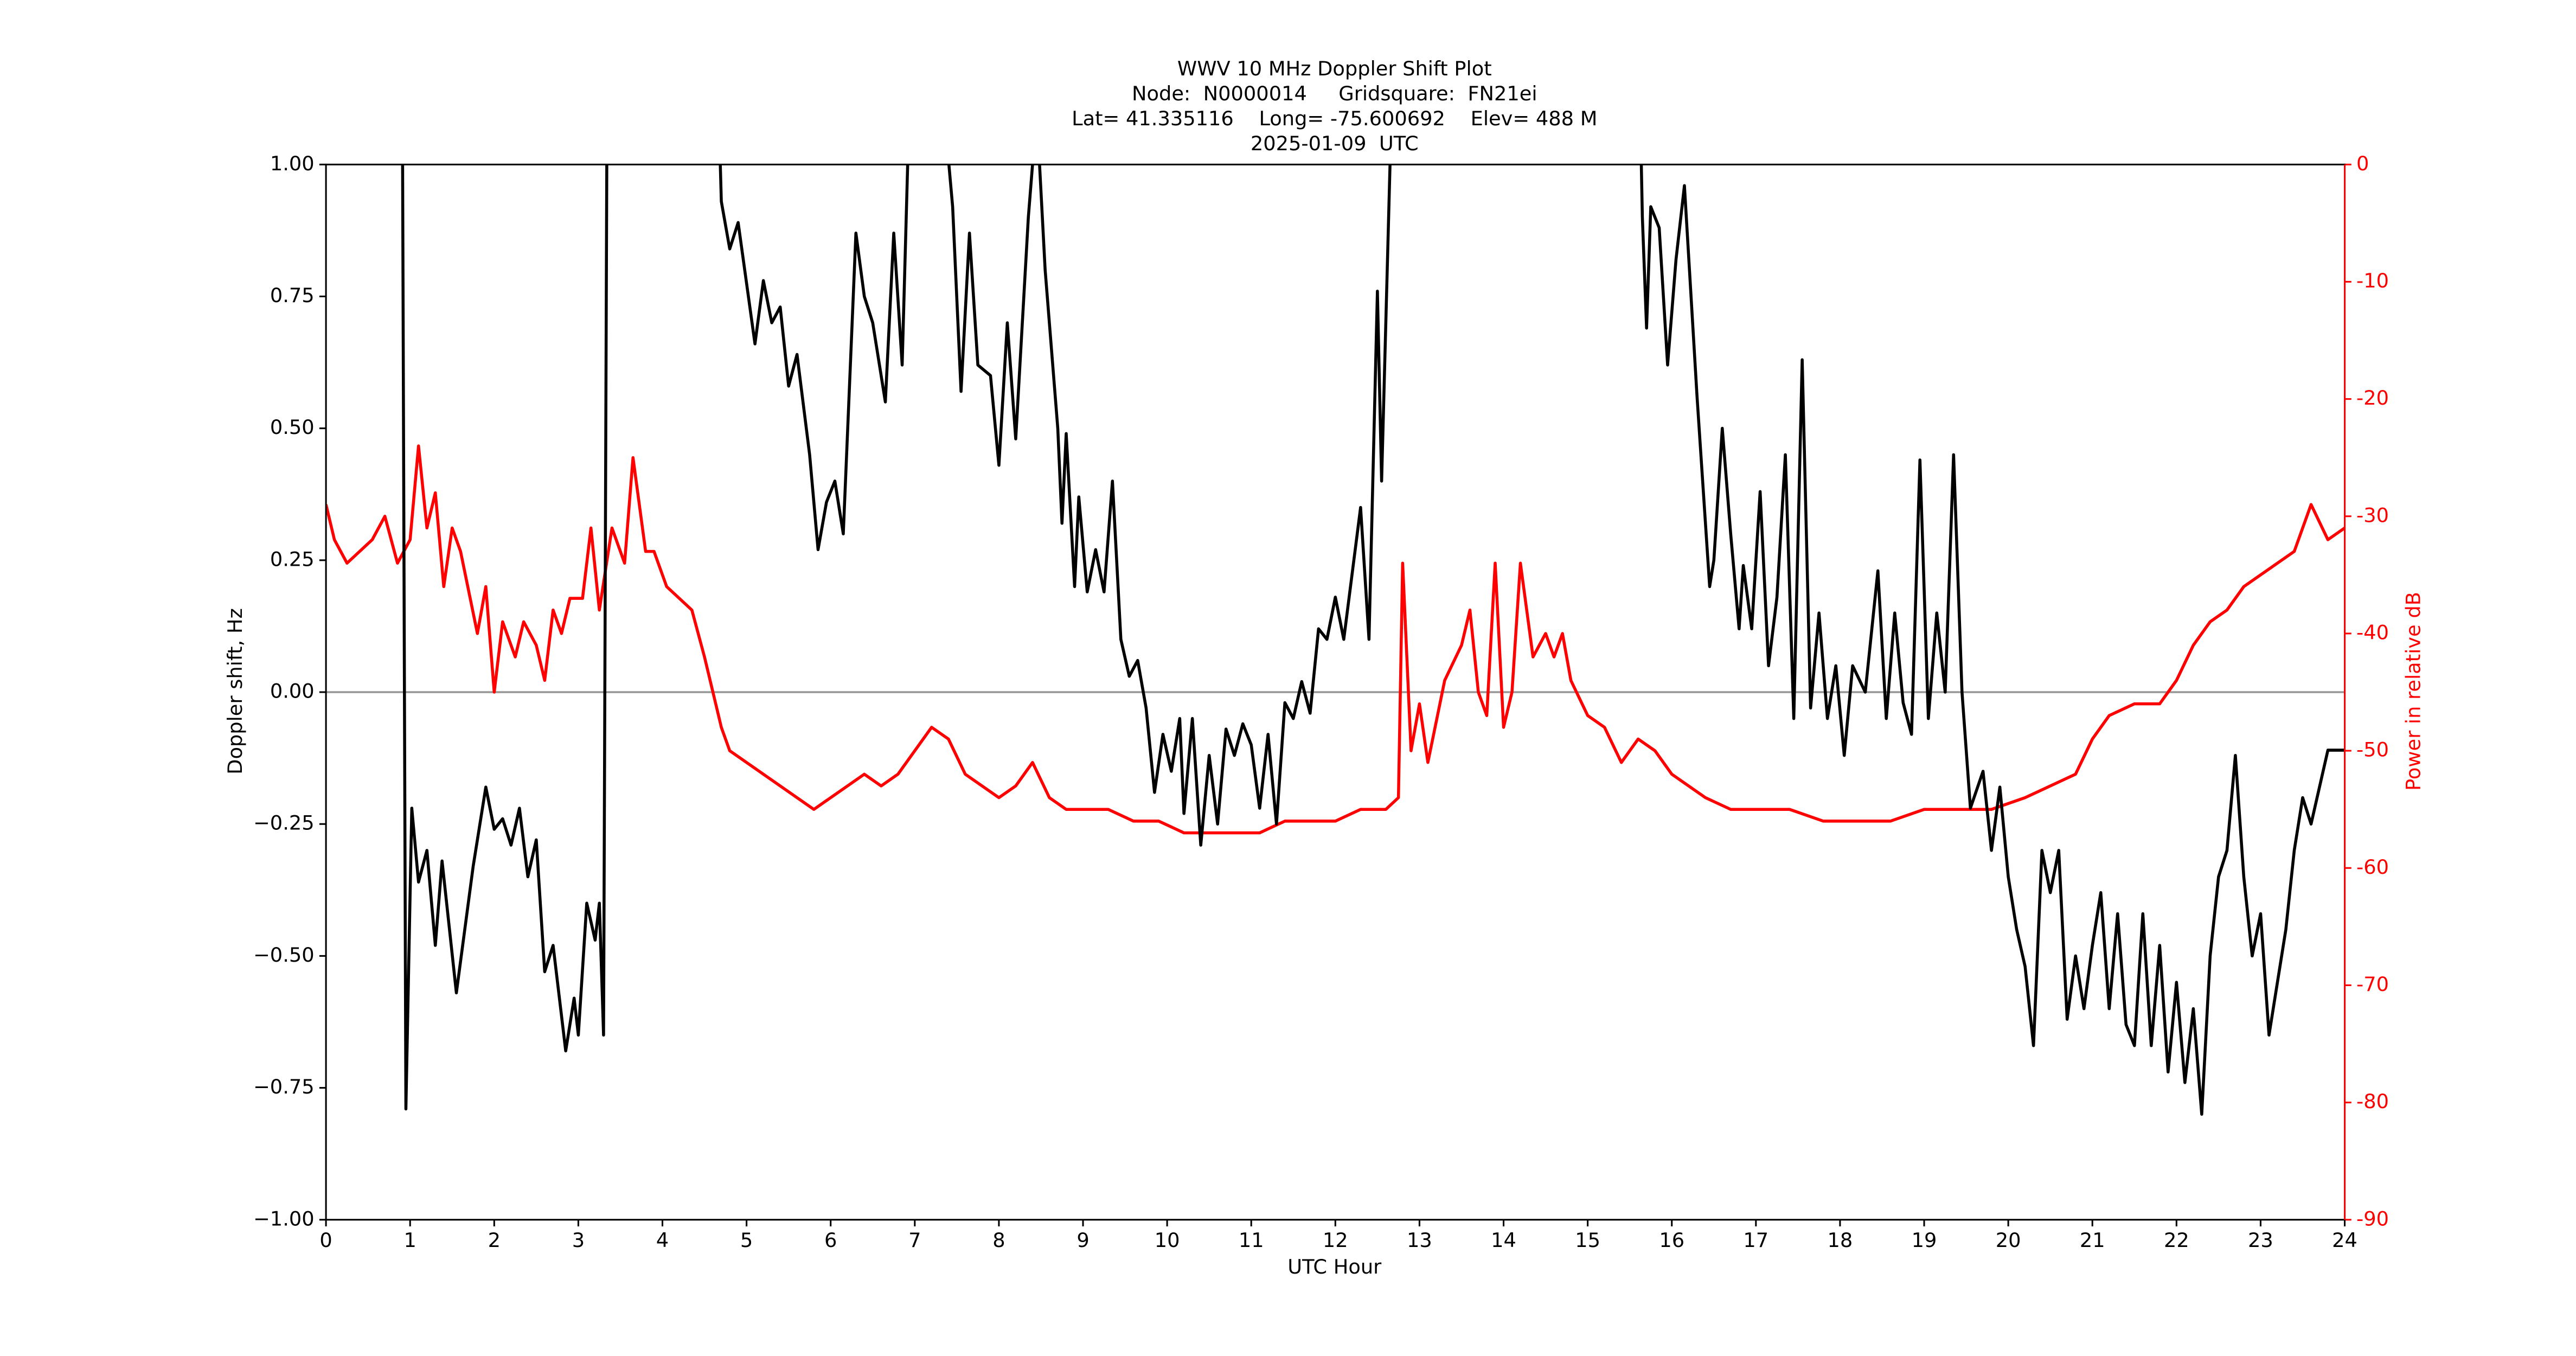  I want to click on y2-tick-label: -40, so click(2372, 632).